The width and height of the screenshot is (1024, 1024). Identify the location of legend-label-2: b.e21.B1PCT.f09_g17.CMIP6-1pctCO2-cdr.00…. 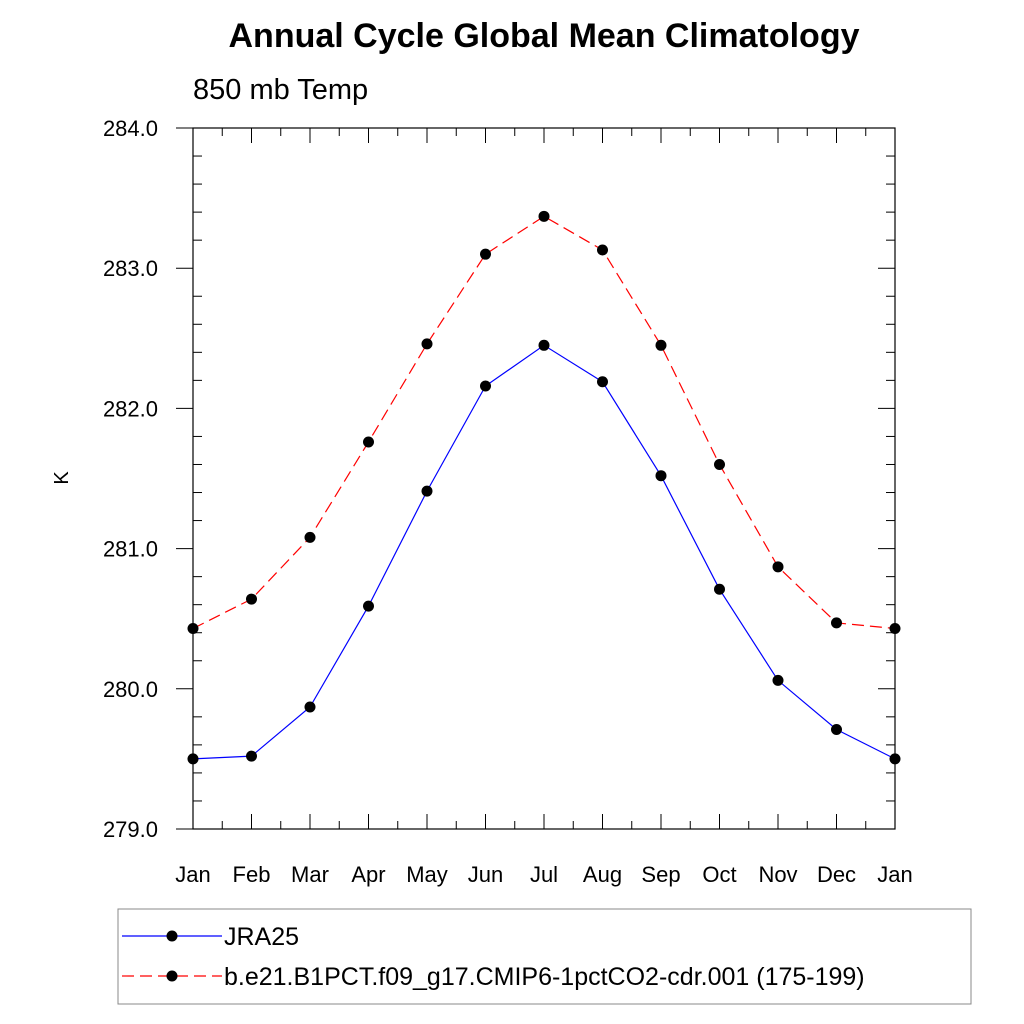
(544, 977).